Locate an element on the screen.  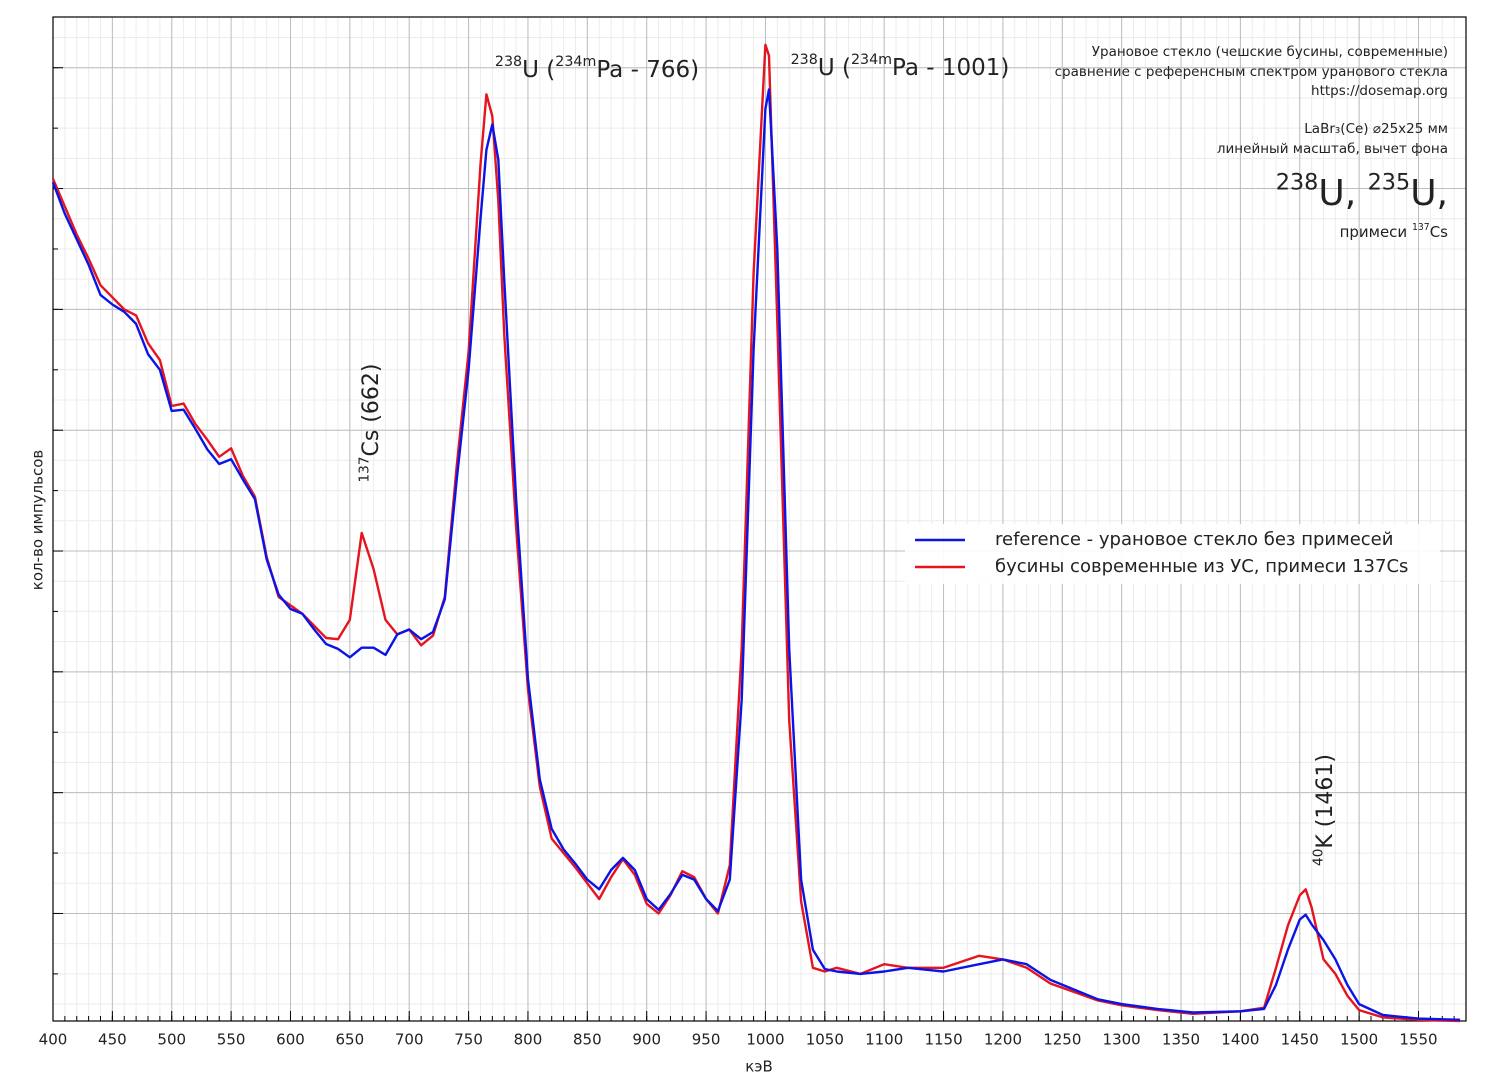
x-tick-label: 650 is located at coordinates (350, 1040).